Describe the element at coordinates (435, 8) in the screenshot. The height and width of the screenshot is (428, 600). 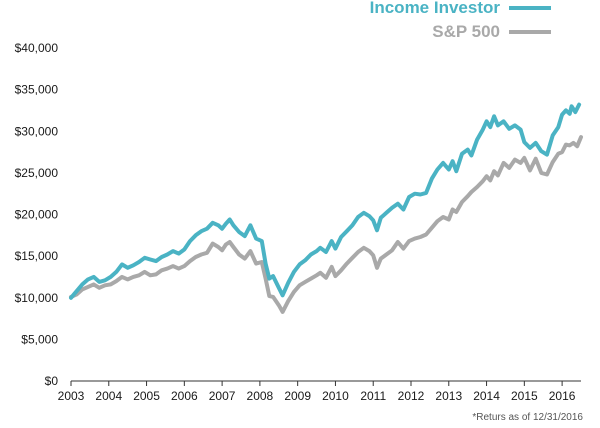
I see `legend-label-income-investor: Income Investor` at that location.